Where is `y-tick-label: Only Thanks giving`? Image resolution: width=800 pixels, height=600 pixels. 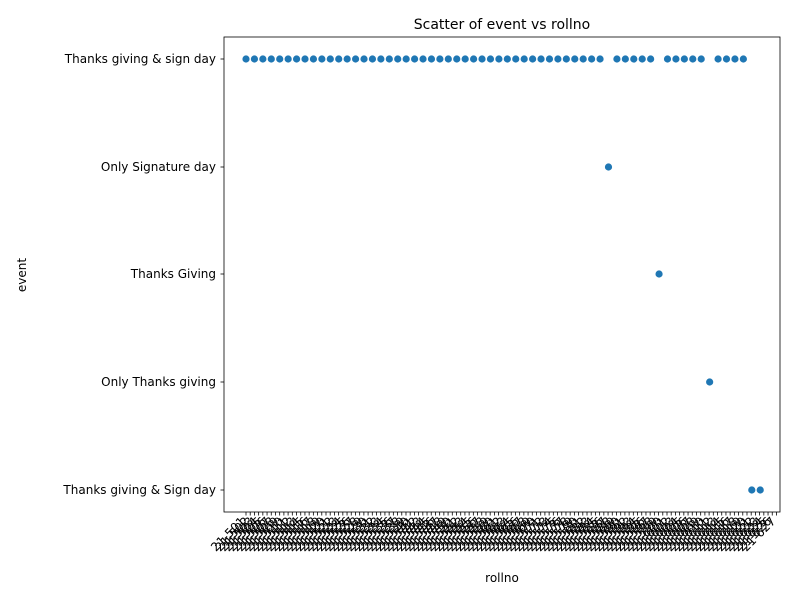 y-tick-label: Only Thanks giving is located at coordinates (158, 382).